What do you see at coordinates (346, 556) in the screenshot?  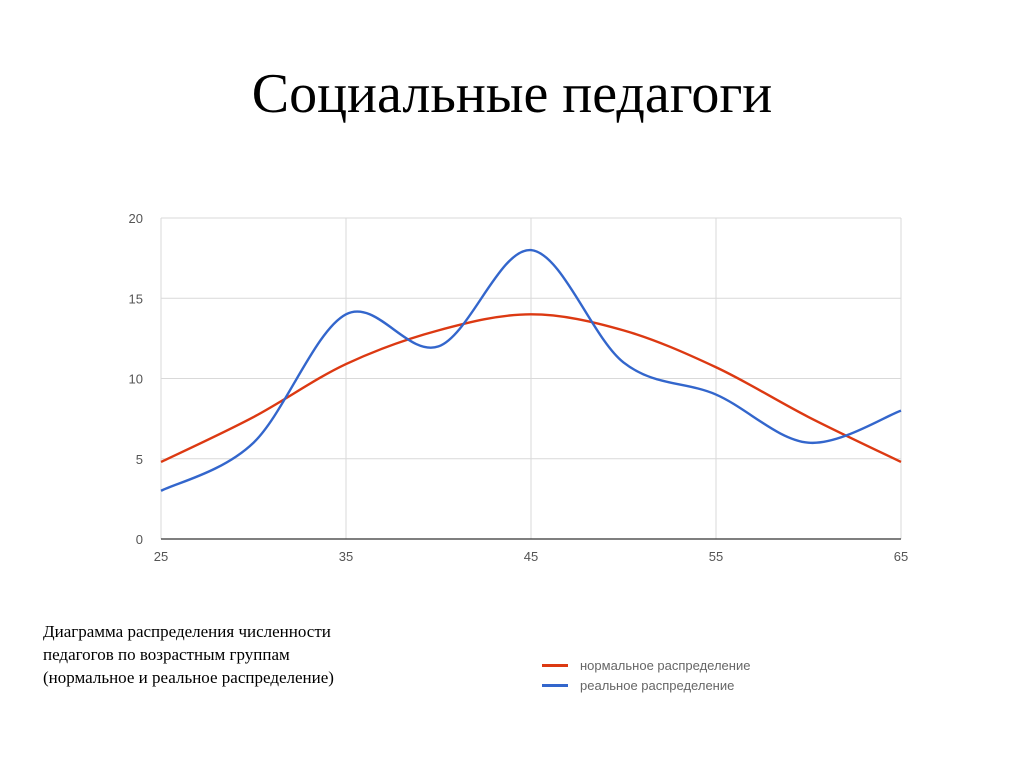 I see `x-tick-label: 35` at bounding box center [346, 556].